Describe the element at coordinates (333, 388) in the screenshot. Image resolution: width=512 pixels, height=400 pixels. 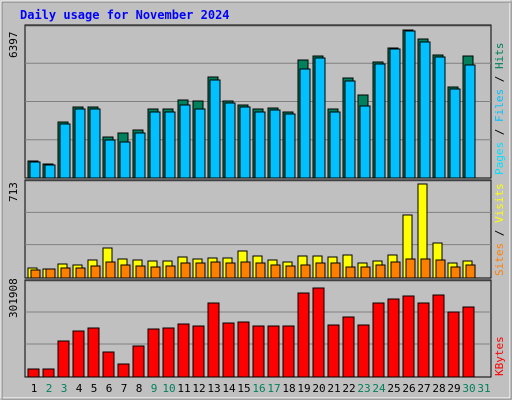
I see `day-label-21: 21` at that location.